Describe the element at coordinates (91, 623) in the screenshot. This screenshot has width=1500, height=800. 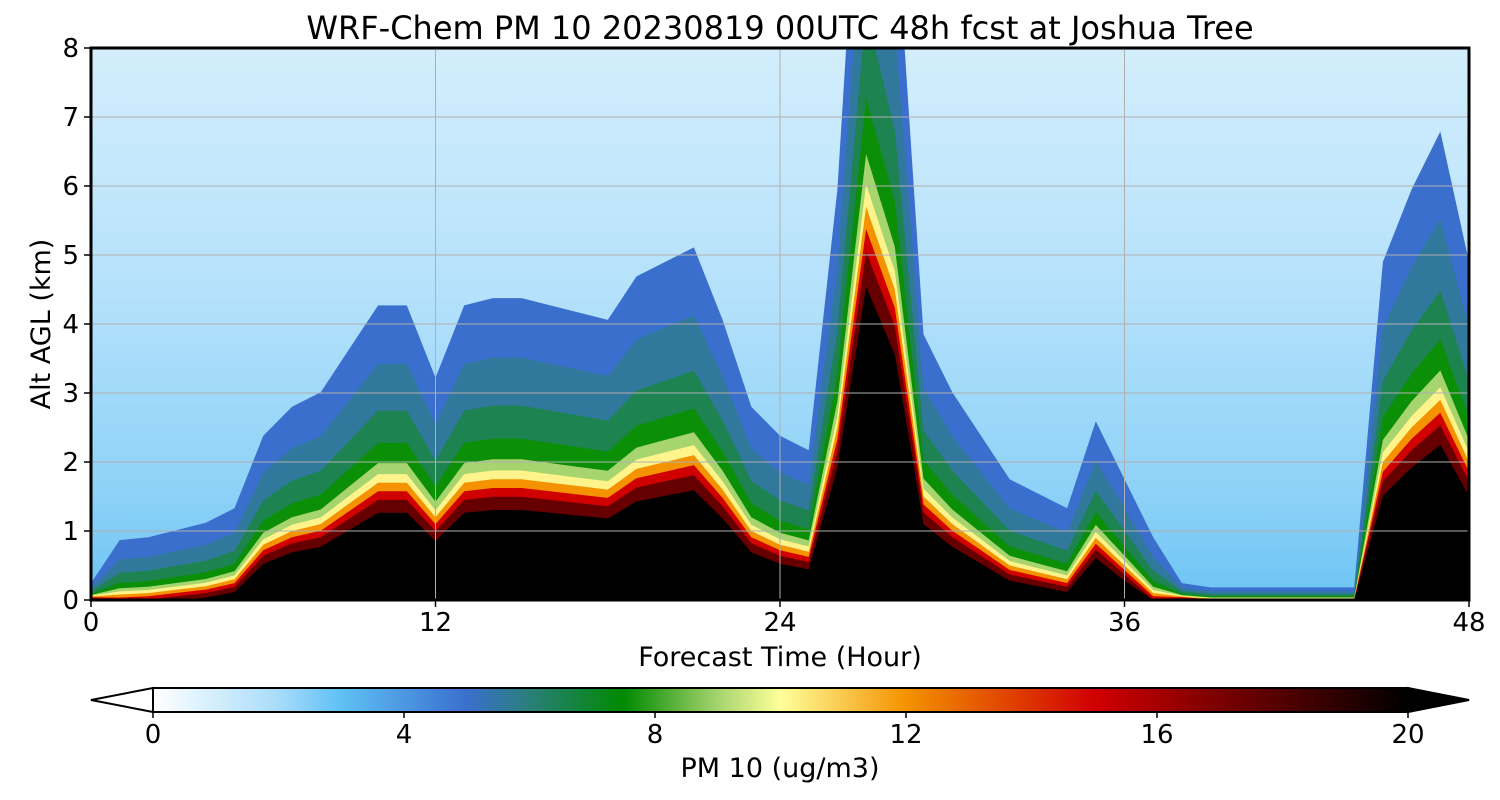
I see `x-tick-label: 0` at that location.